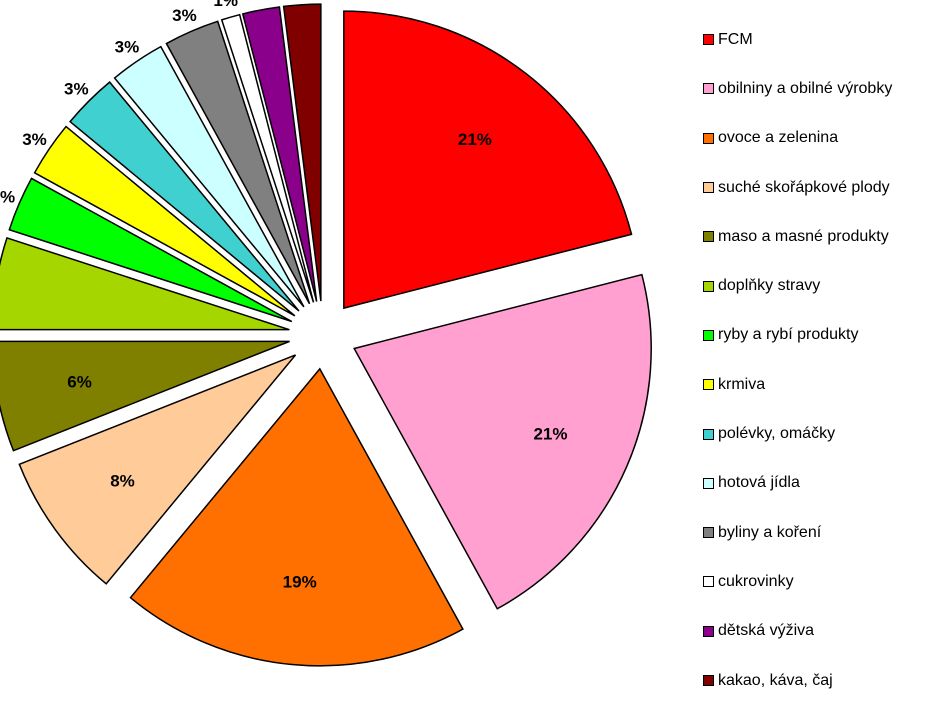 The width and height of the screenshot is (945, 705). What do you see at coordinates (778, 138) in the screenshot?
I see `legend-label: ovoce a zelenina` at bounding box center [778, 138].